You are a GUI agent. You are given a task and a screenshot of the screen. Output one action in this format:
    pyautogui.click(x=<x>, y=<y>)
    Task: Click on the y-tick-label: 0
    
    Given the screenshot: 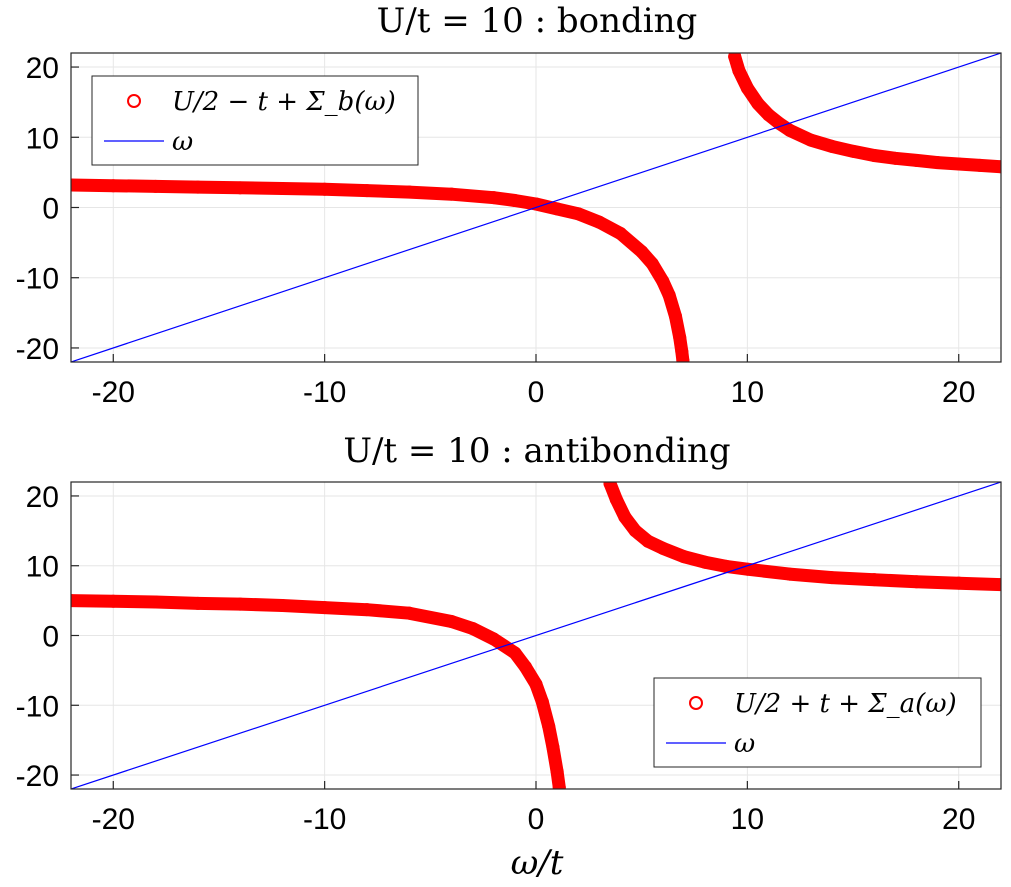 What is the action you would take?
    pyautogui.click(x=50, y=209)
    